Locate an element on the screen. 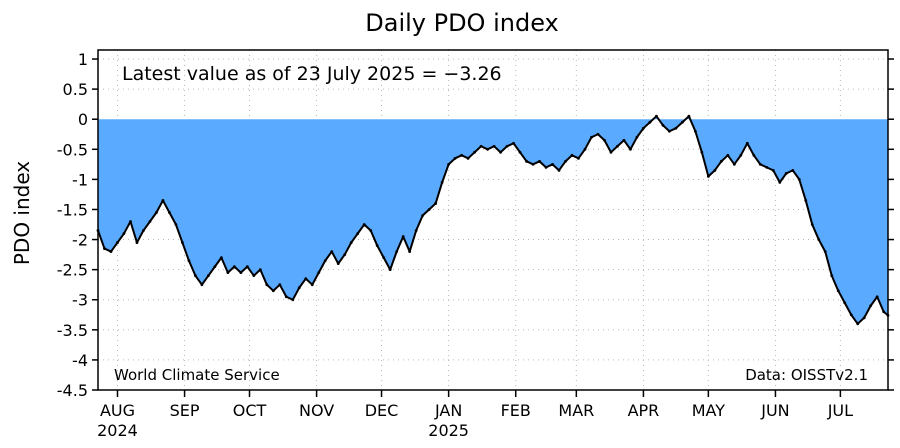  y-tick-label: 0.5 is located at coordinates (75, 89).